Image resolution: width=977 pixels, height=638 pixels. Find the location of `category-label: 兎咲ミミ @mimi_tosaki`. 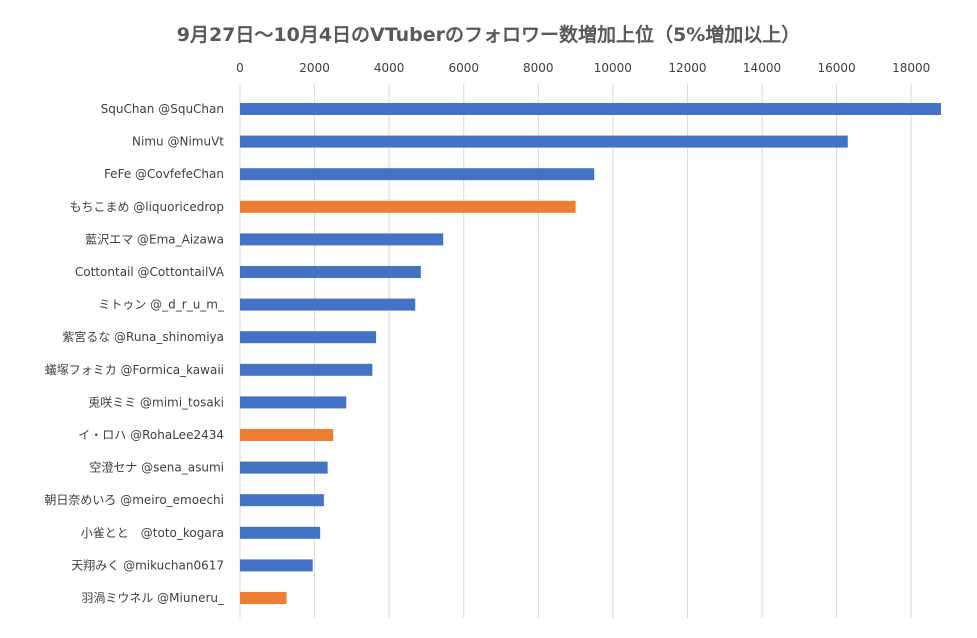

category-label: 兎咲ミミ @mimi_tosaki is located at coordinates (156, 401).